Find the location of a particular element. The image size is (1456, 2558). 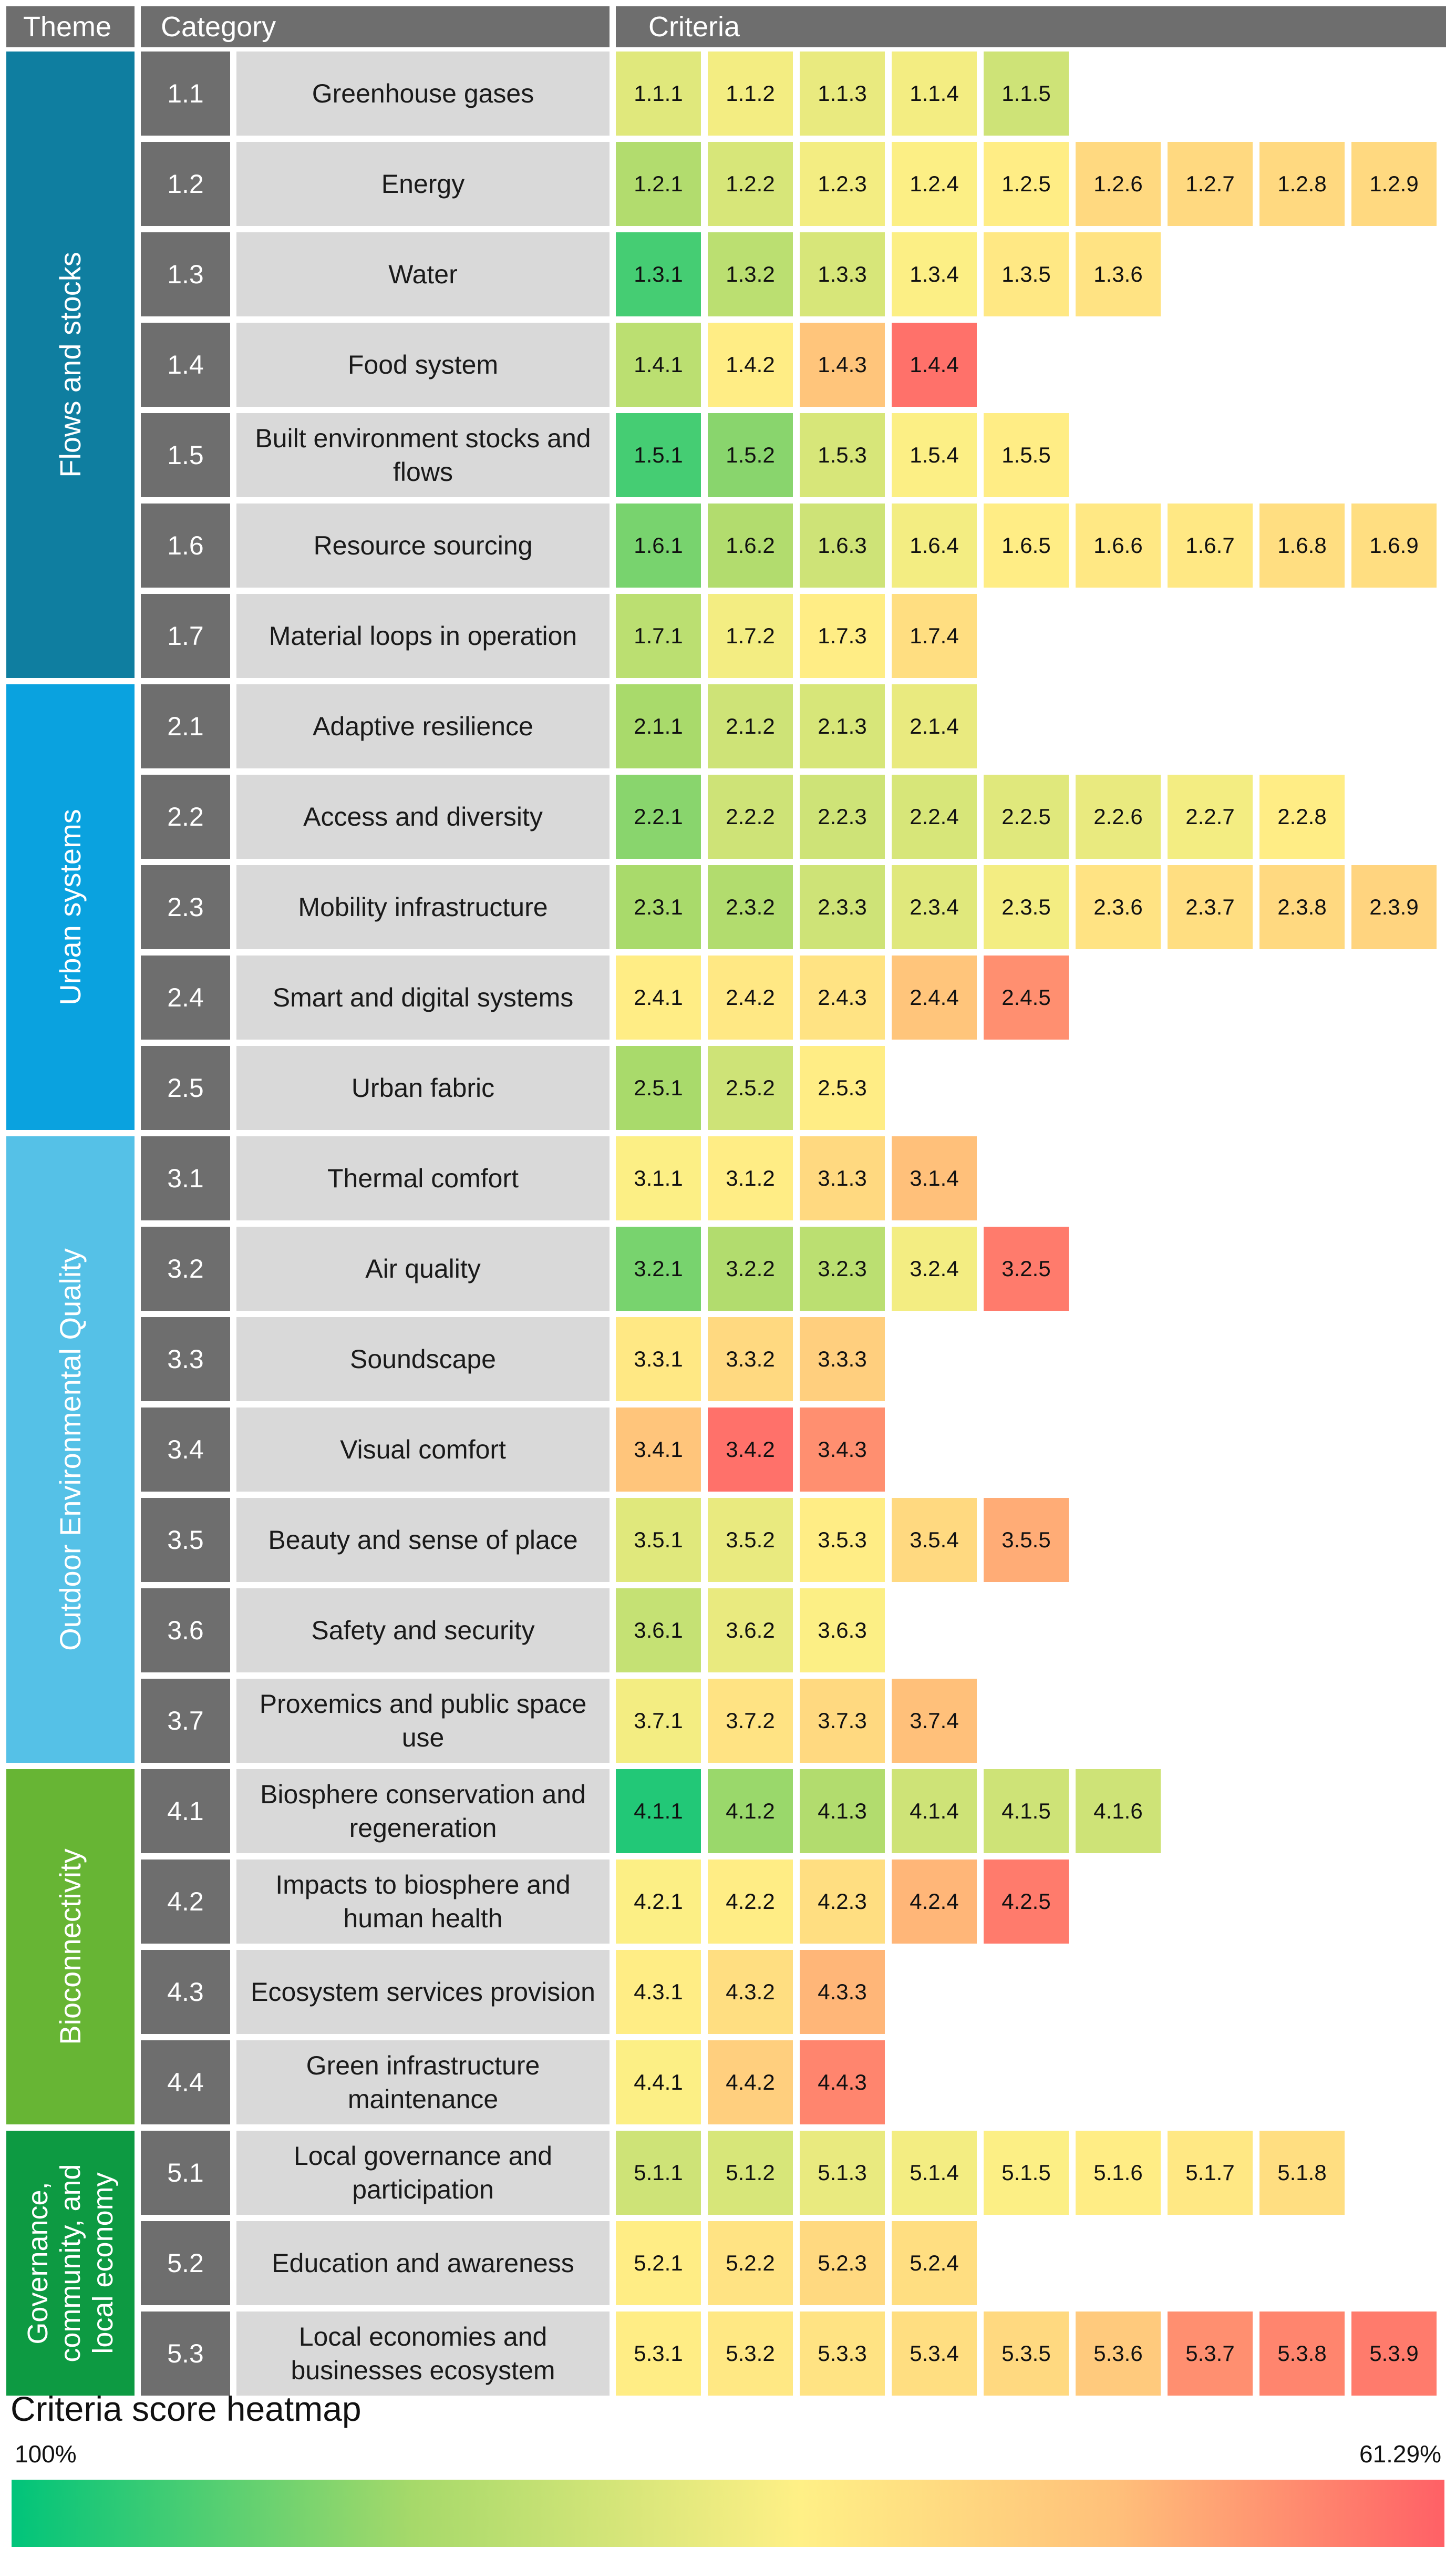

criteria-cell: 3.6.1 is located at coordinates (658, 1630).